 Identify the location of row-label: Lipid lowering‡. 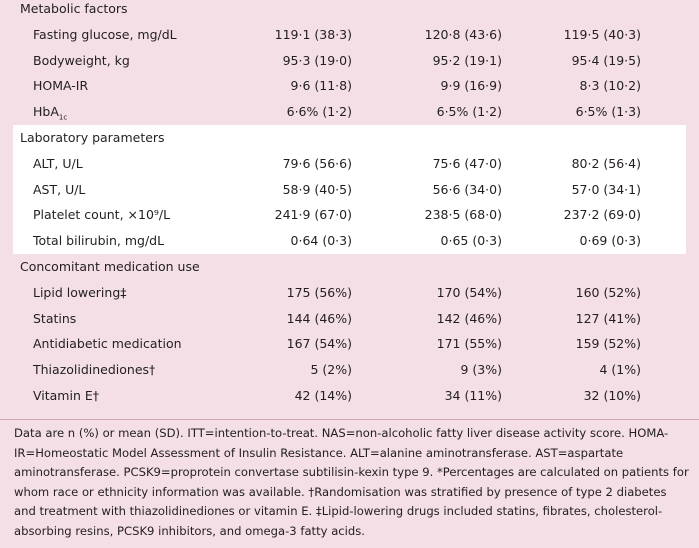
(80, 293).